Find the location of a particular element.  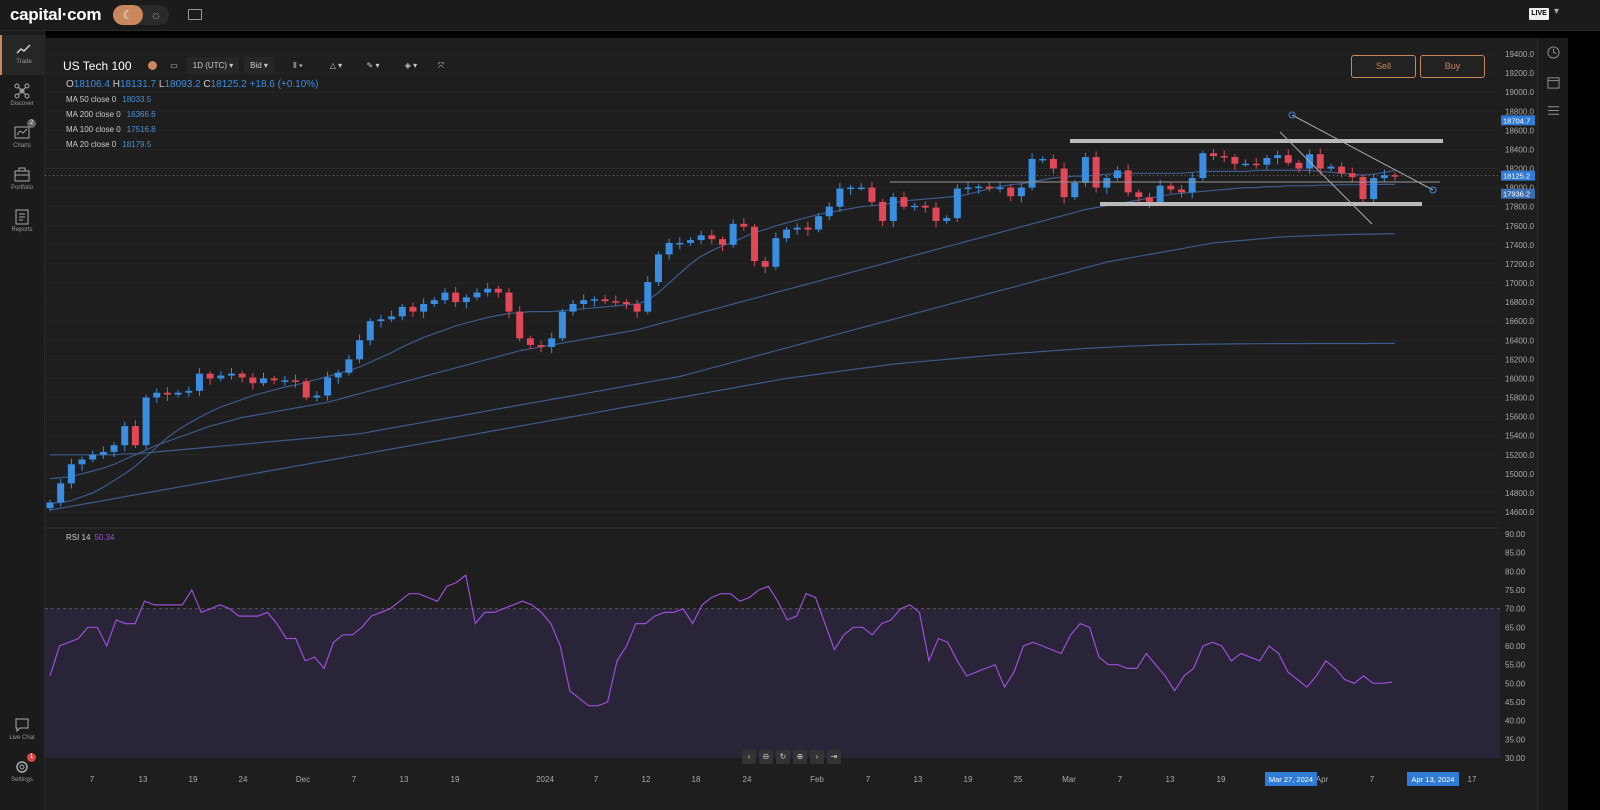

time-tick-label: 25 is located at coordinates (1018, 779).